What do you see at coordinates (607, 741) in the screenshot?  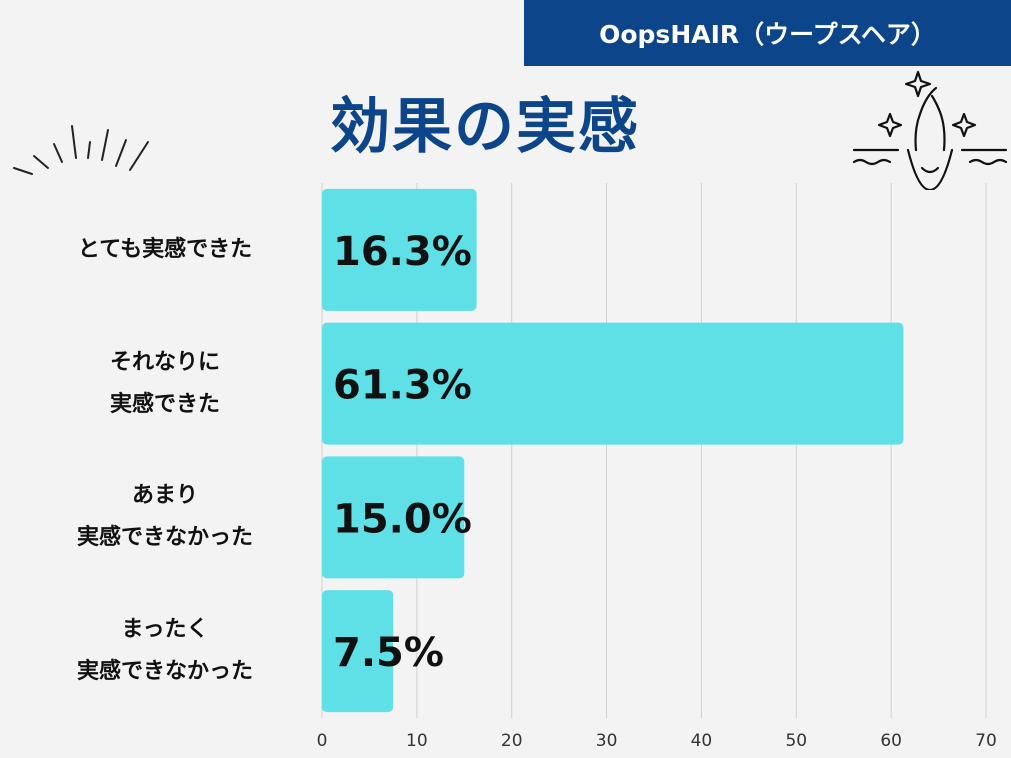 I see `x-tick-label: 30` at bounding box center [607, 741].